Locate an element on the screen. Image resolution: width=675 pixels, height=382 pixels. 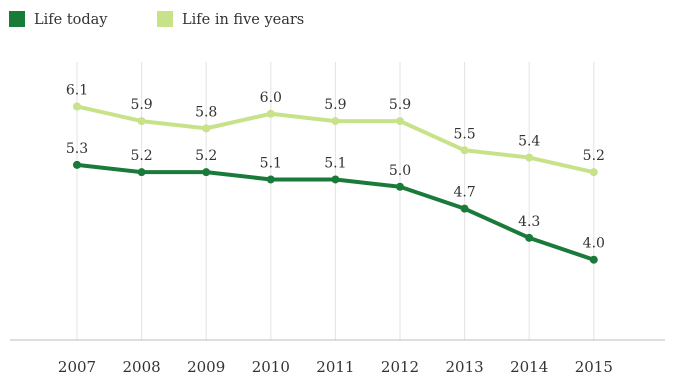
data-label: 4.3 is located at coordinates (529, 222).